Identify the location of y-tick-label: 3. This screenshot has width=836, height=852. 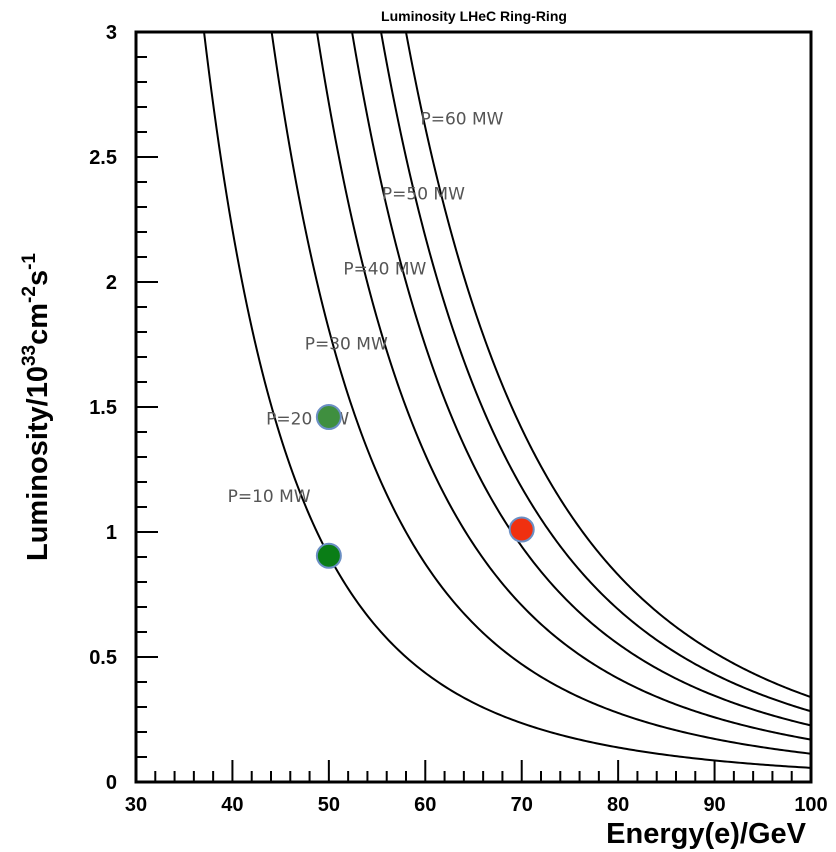
(111, 33).